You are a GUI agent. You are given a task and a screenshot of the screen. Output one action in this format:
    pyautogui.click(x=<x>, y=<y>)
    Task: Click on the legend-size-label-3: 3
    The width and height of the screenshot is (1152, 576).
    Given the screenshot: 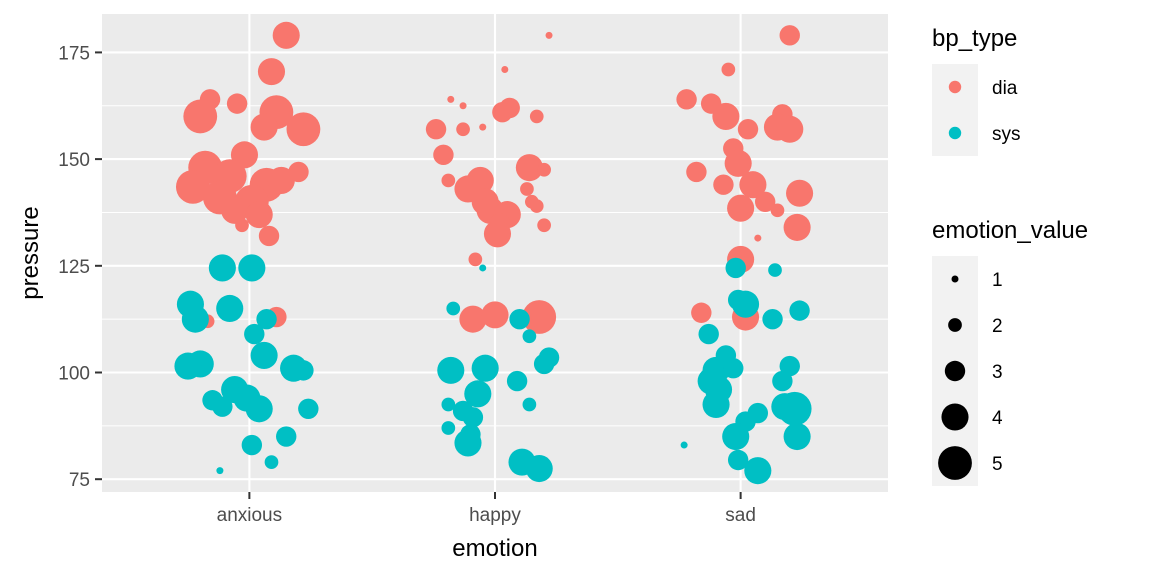 What is the action you would take?
    pyautogui.click(x=997, y=372)
    